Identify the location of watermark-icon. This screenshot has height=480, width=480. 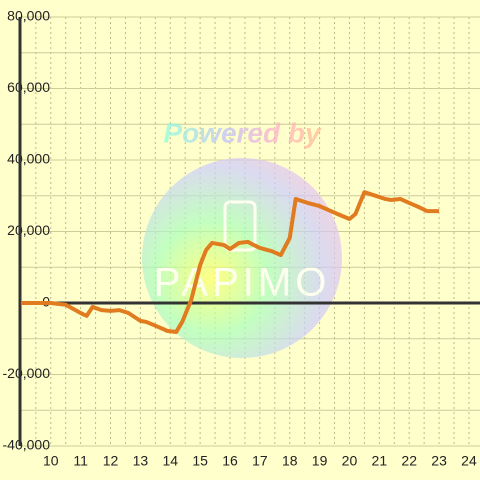
(240, 226).